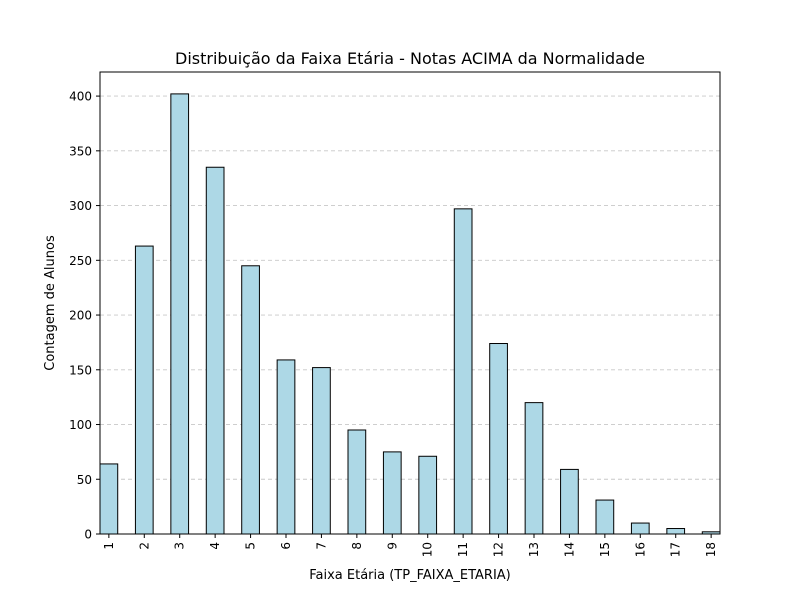  Describe the element at coordinates (88, 535) in the screenshot. I see `y-tick-label: 0` at that location.